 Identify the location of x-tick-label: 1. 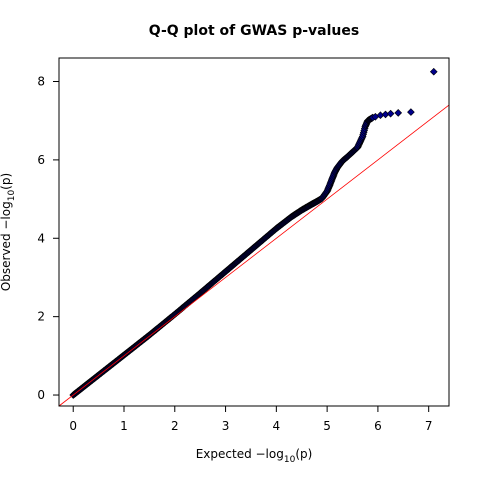
(124, 426).